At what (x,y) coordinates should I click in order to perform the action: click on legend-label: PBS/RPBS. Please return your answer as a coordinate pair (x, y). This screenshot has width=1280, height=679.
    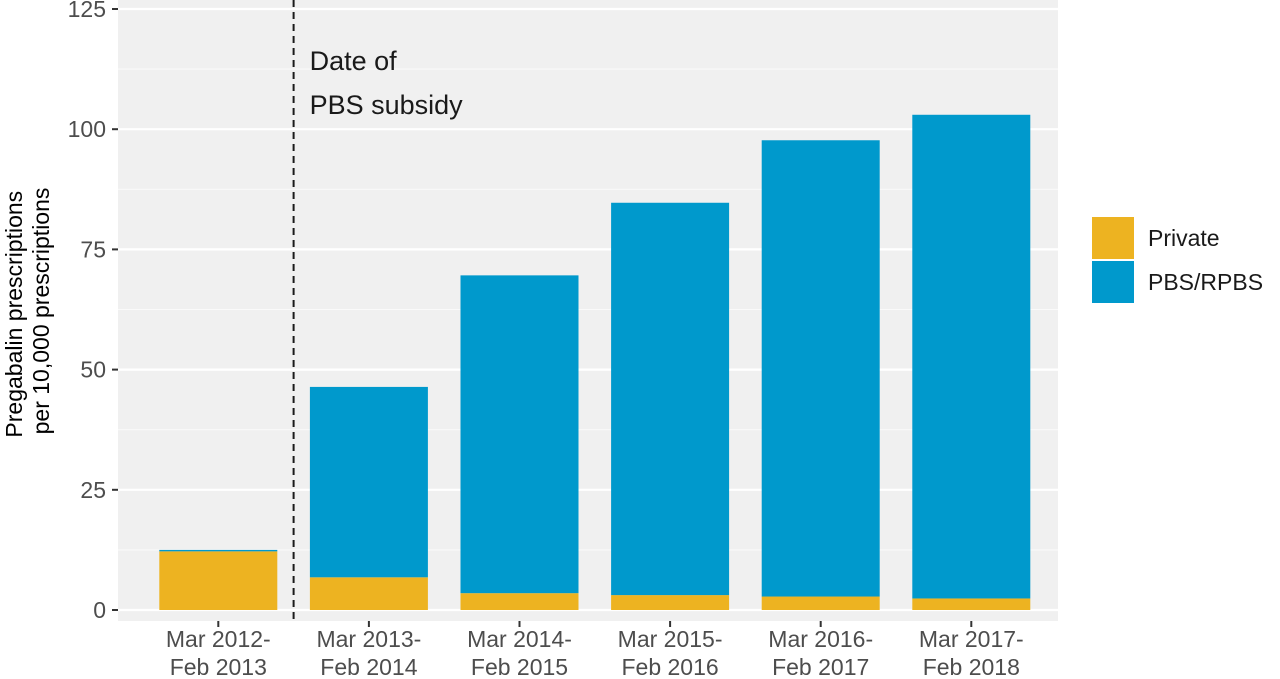
    Looking at the image, I should click on (1205, 282).